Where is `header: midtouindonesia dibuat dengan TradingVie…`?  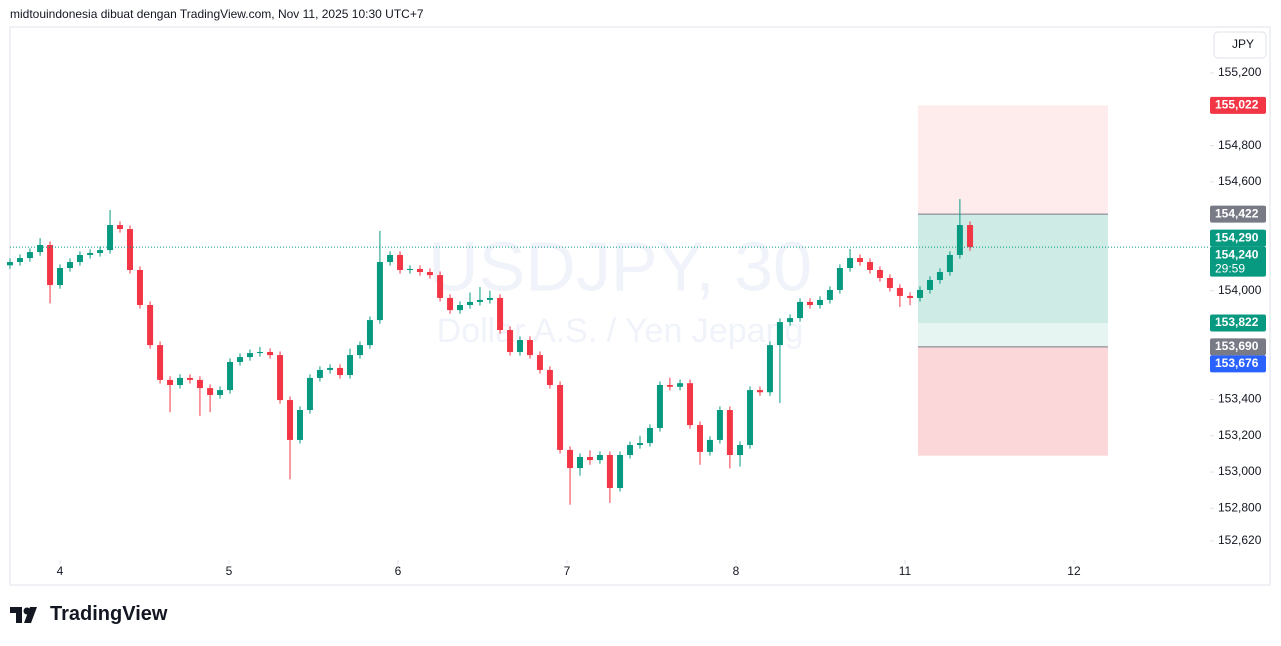
header: midtouindonesia dibuat dengan TradingVie… is located at coordinates (217, 14).